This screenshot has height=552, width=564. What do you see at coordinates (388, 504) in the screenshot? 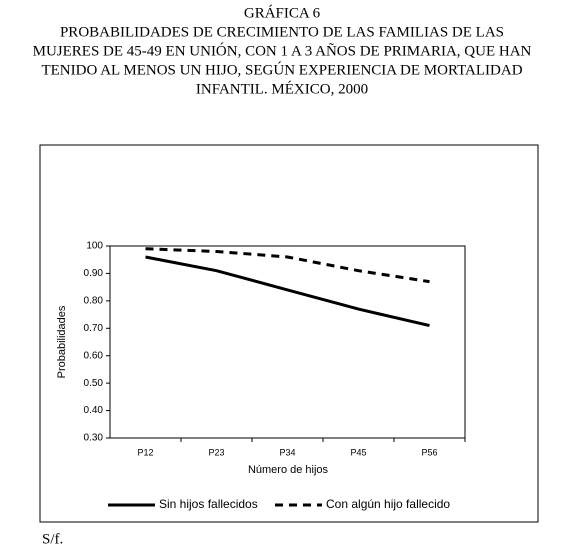
I see `legend-label: Con algún hijo fallecido` at bounding box center [388, 504].